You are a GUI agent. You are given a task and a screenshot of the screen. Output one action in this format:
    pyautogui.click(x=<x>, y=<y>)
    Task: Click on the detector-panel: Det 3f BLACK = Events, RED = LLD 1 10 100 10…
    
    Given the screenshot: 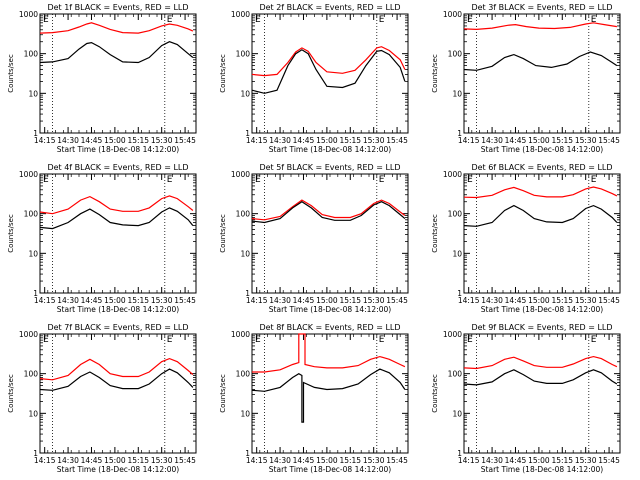 What is the action you would take?
    pyautogui.click(x=526, y=78)
    